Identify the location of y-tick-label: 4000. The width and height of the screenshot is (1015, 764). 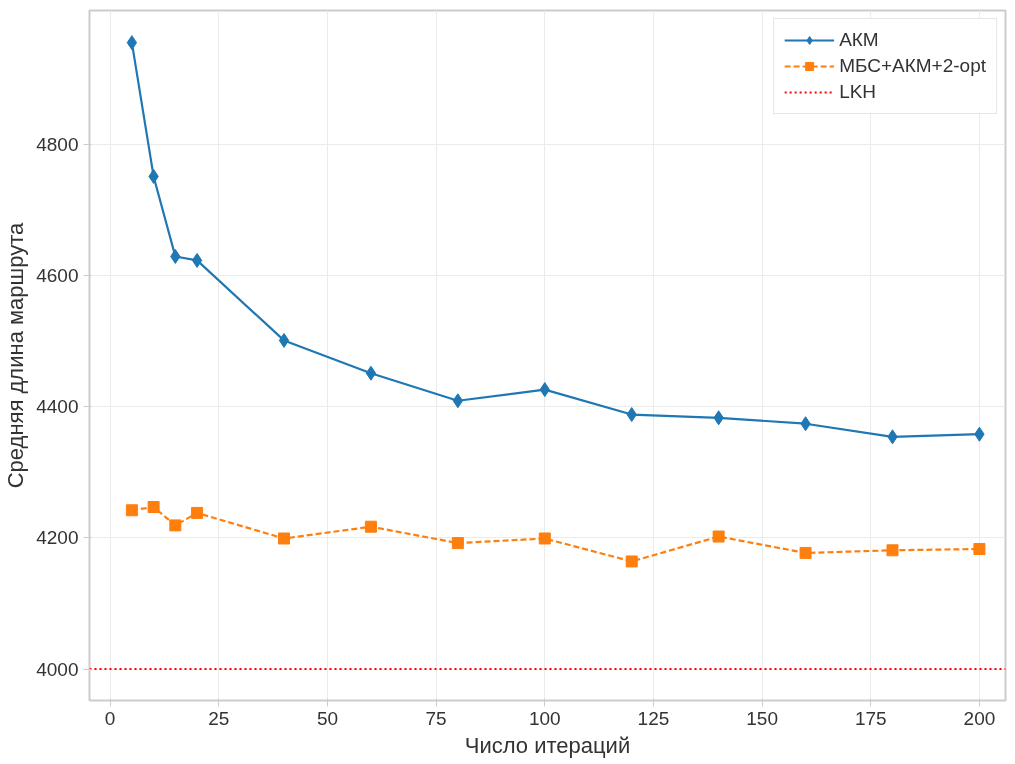
(57, 669).